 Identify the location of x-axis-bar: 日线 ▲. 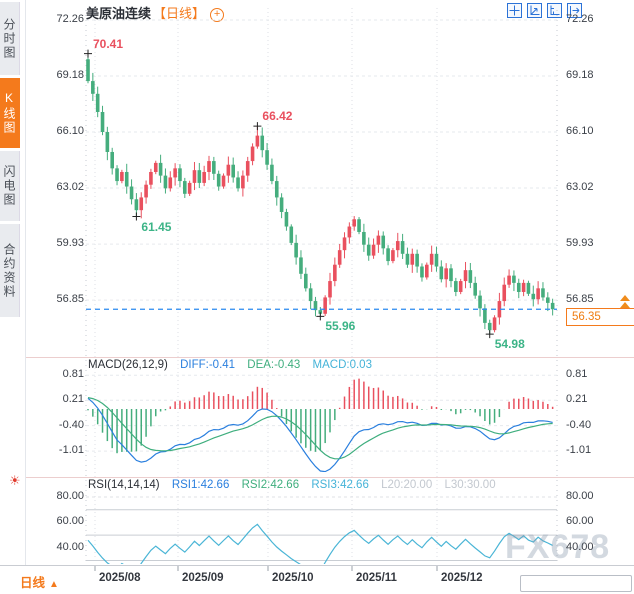
(317, 579).